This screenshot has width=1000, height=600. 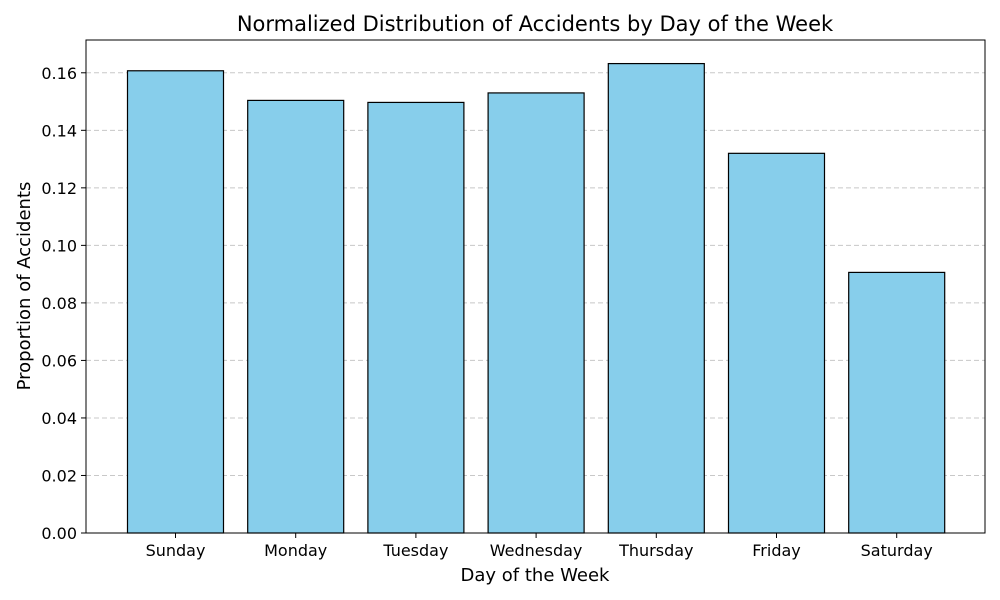 I want to click on x-tick-label: Wednesday, so click(x=536, y=550).